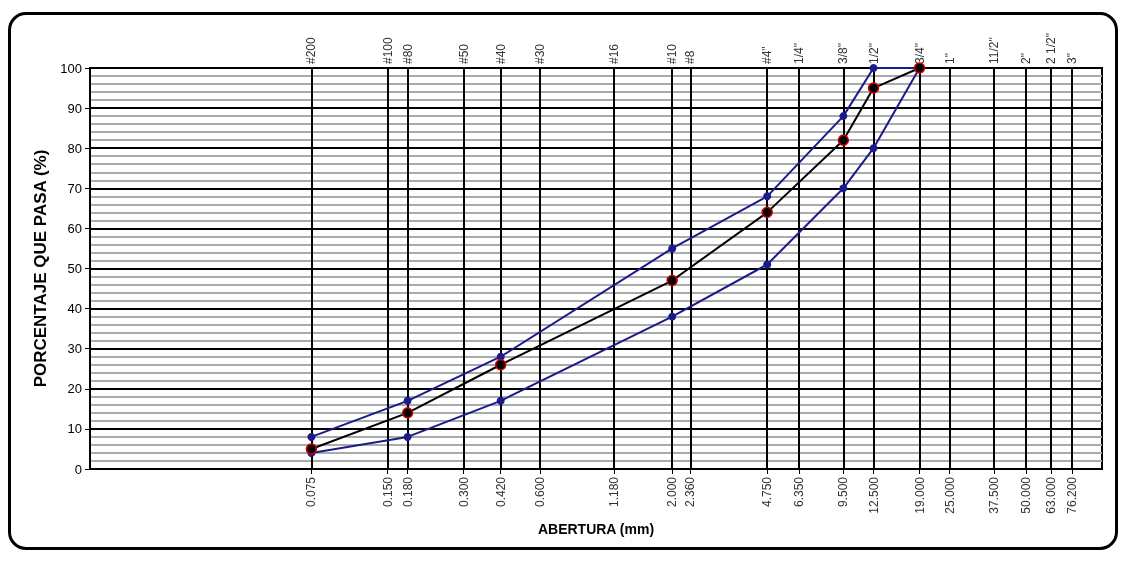 The image size is (1132, 561). What do you see at coordinates (74, 429) in the screenshot?
I see `y-tick-label: 10` at bounding box center [74, 429].